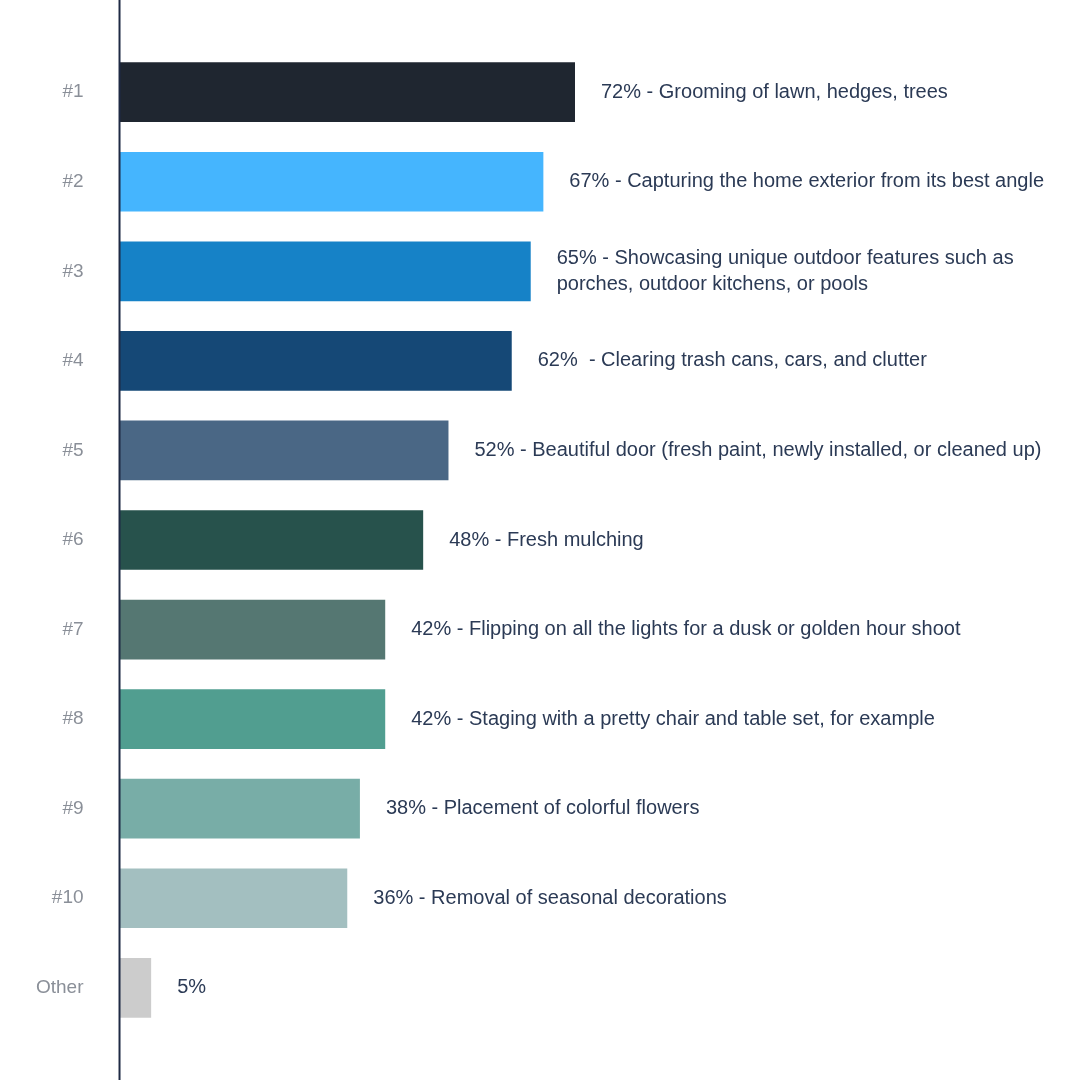 This screenshot has height=1080, width=1080. What do you see at coordinates (73, 628) in the screenshot?
I see `y-tick-label: #7` at bounding box center [73, 628].